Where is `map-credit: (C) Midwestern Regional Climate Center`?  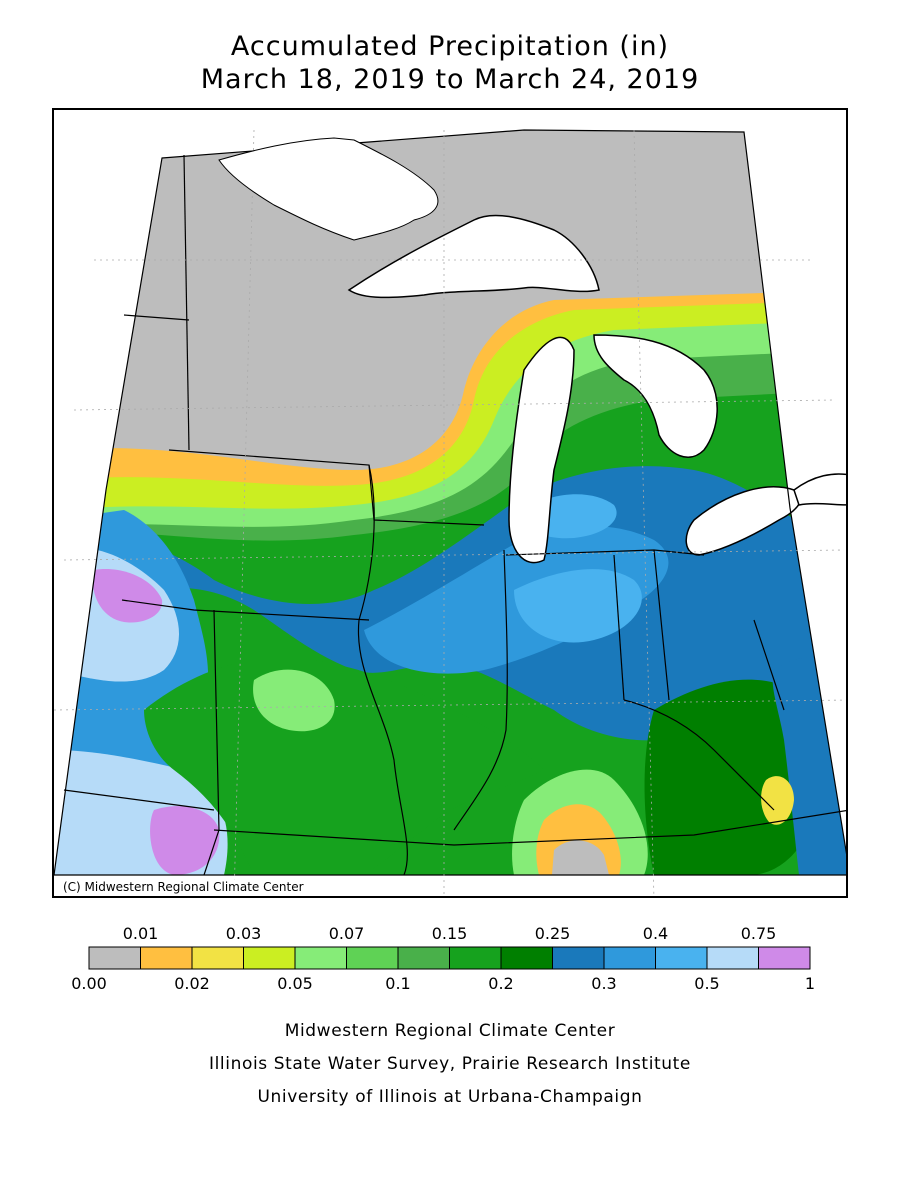
map-credit: (C) Midwestern Regional Climate Center is located at coordinates (183, 887).